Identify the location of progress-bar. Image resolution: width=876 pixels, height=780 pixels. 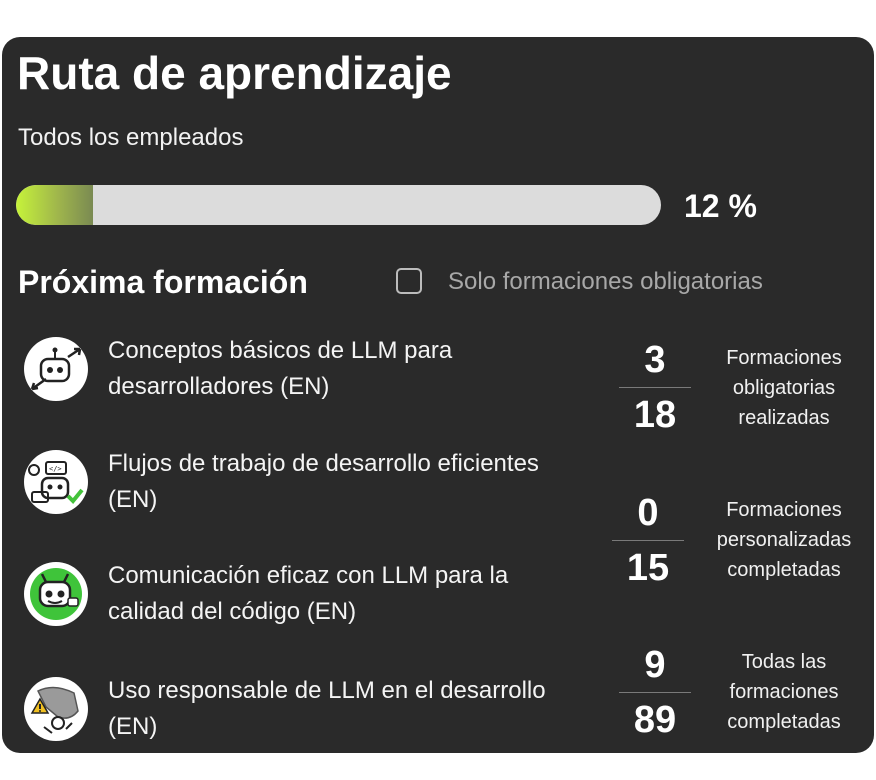
(338, 205).